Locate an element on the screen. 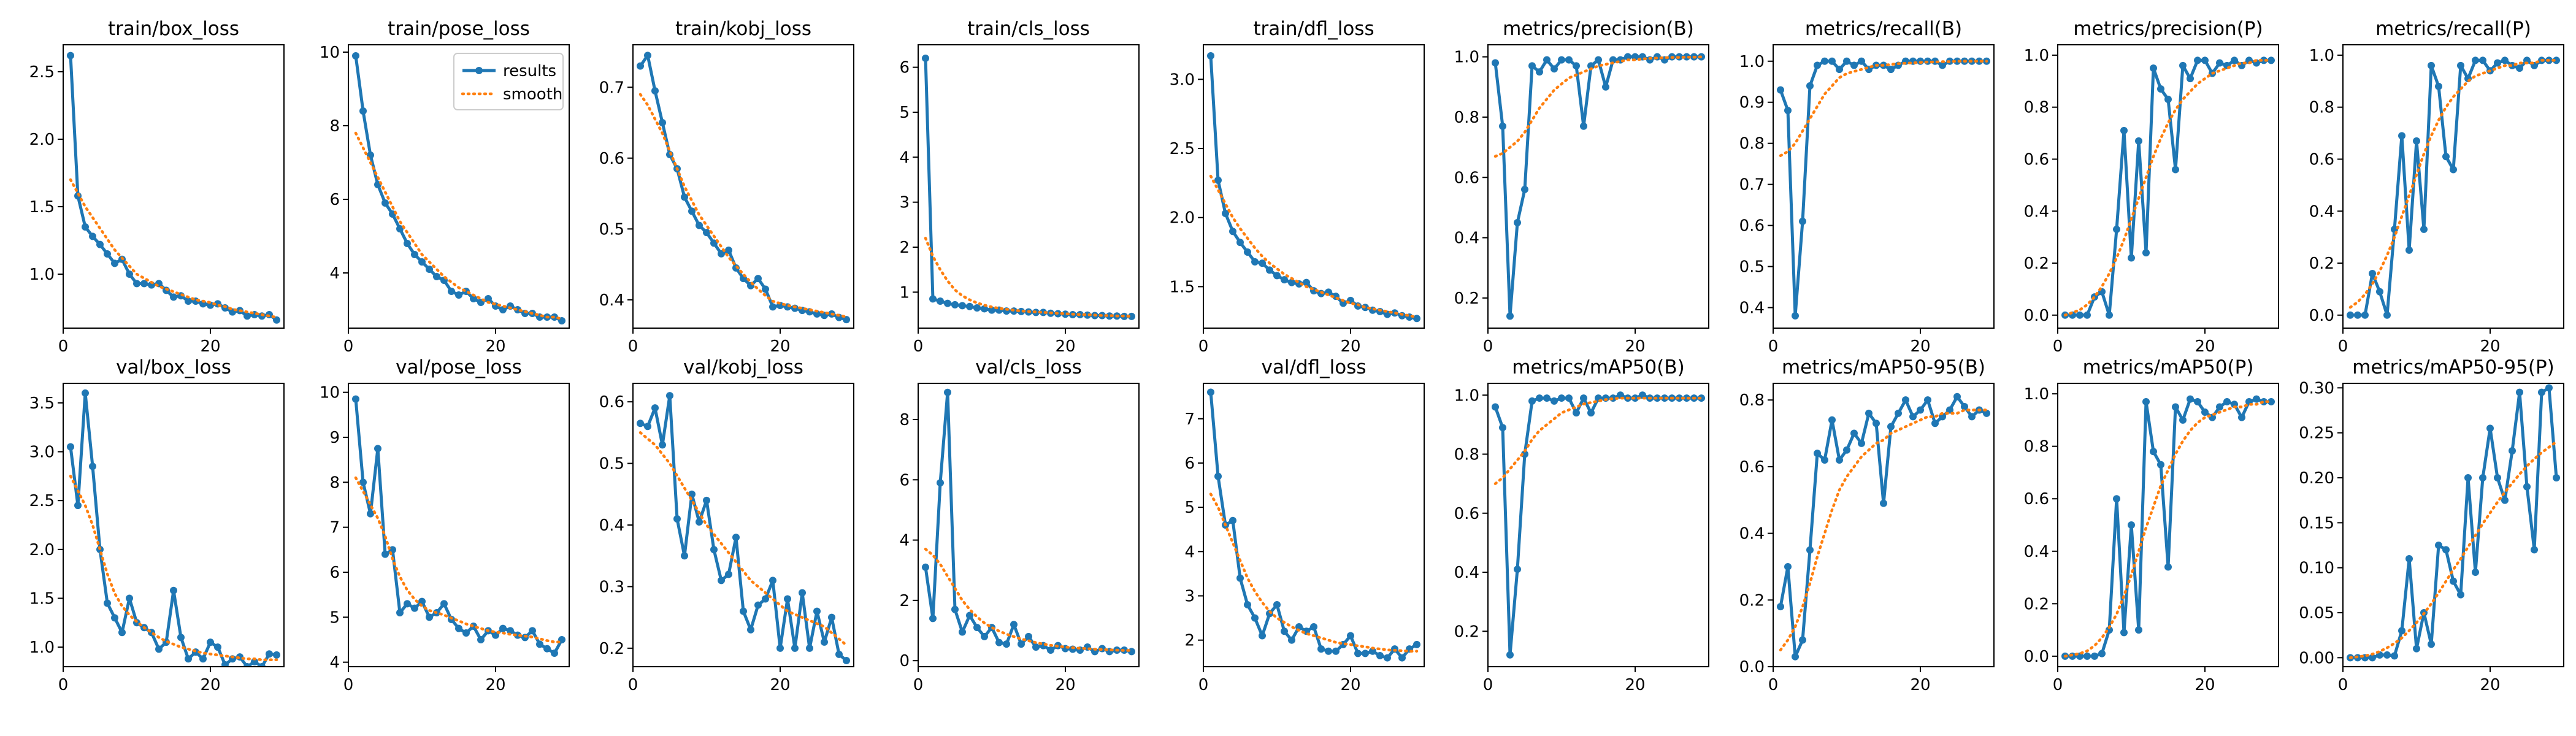 This screenshot has width=2576, height=736. y-tick-label: 10 is located at coordinates (330, 393).